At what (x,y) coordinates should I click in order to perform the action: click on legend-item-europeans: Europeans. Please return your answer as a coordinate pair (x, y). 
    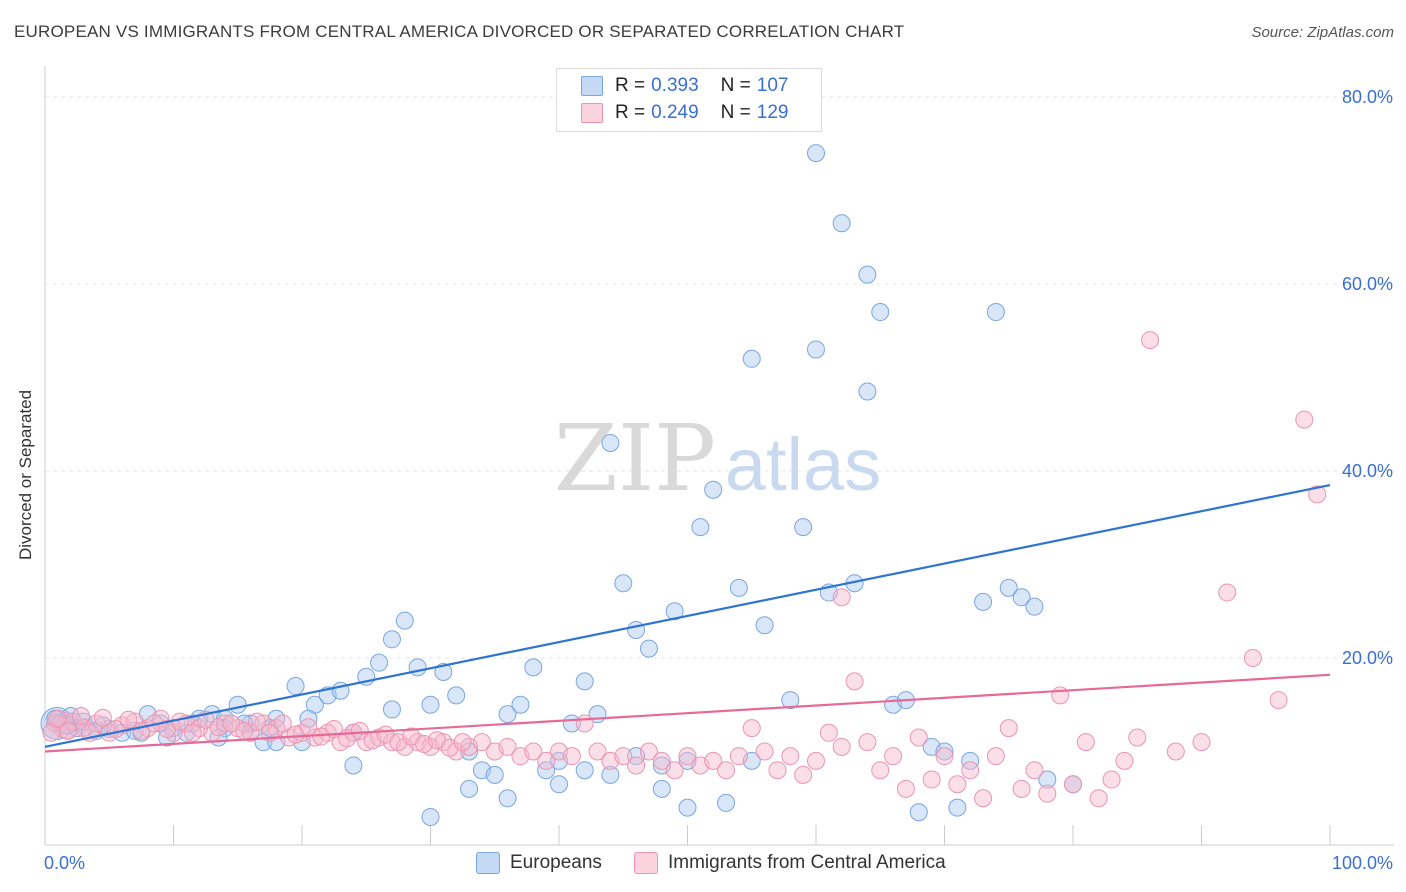
    Looking at the image, I should click on (539, 863).